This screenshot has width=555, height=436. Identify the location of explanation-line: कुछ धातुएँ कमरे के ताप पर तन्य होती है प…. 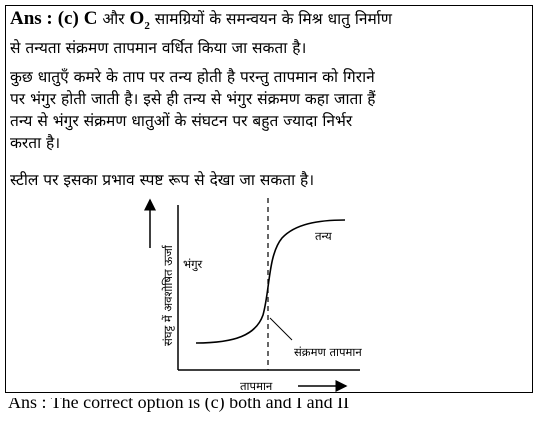
(192, 77).